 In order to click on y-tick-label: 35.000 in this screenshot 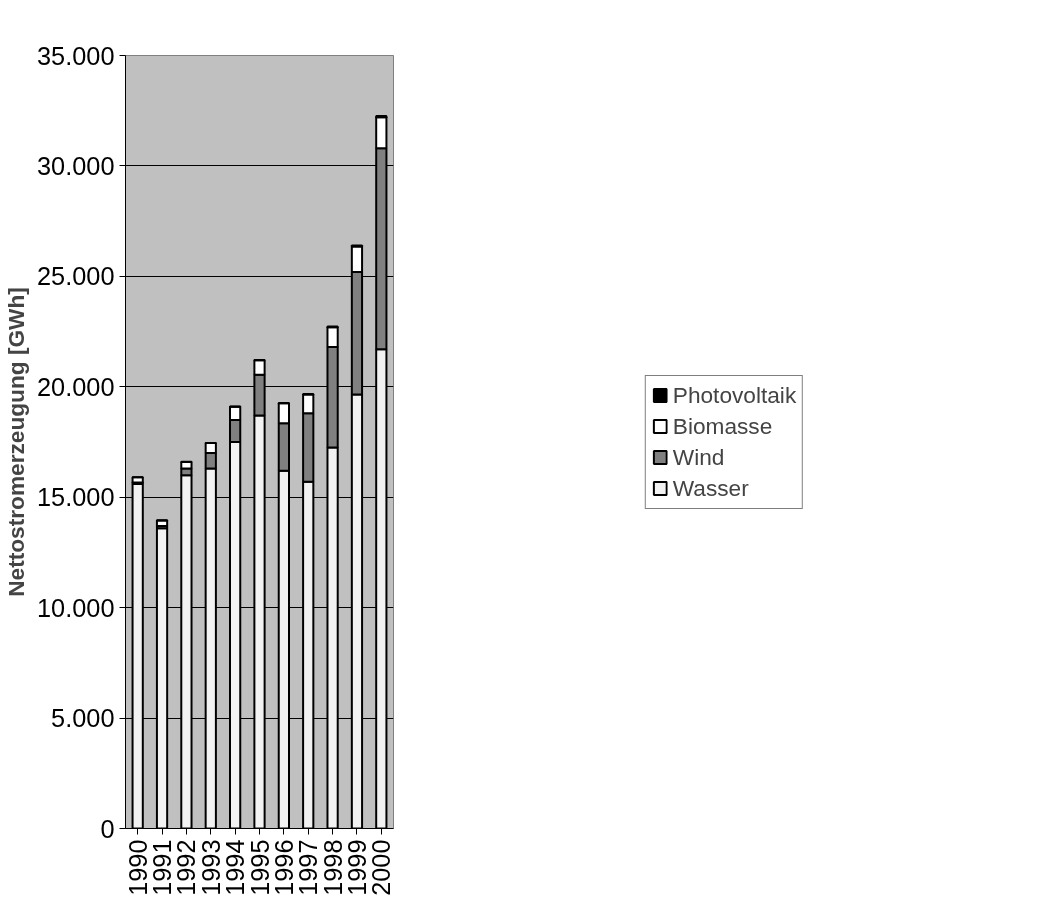, I will do `click(76, 55)`.